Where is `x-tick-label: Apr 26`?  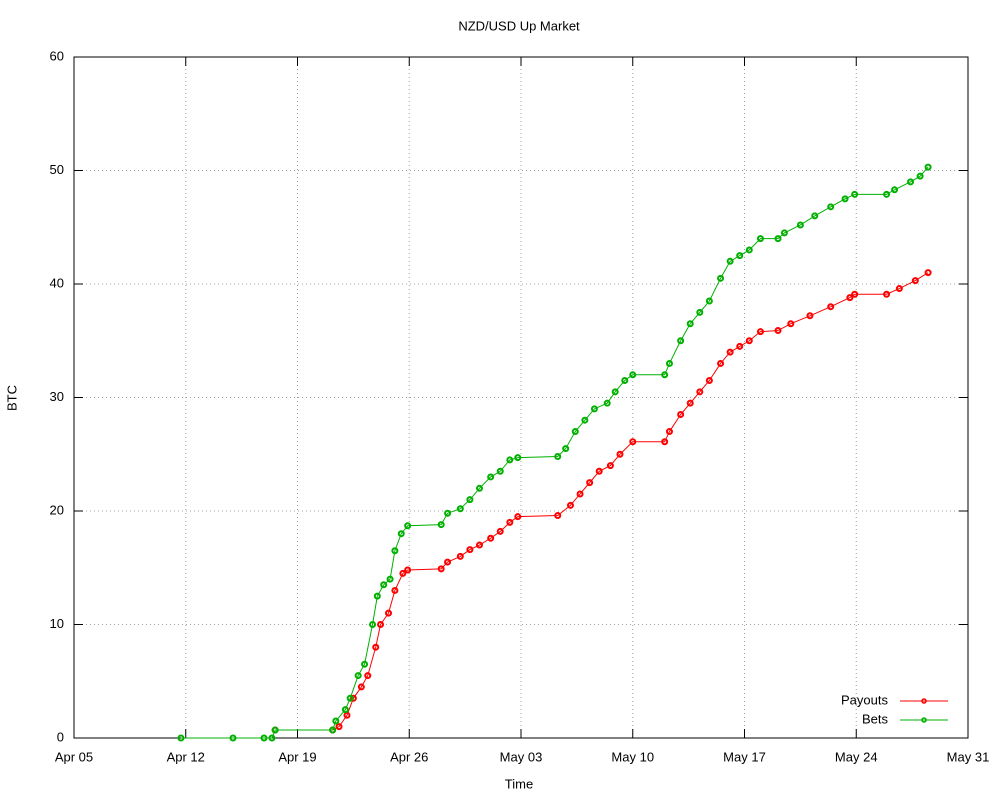
x-tick-label: Apr 26 is located at coordinates (409, 756).